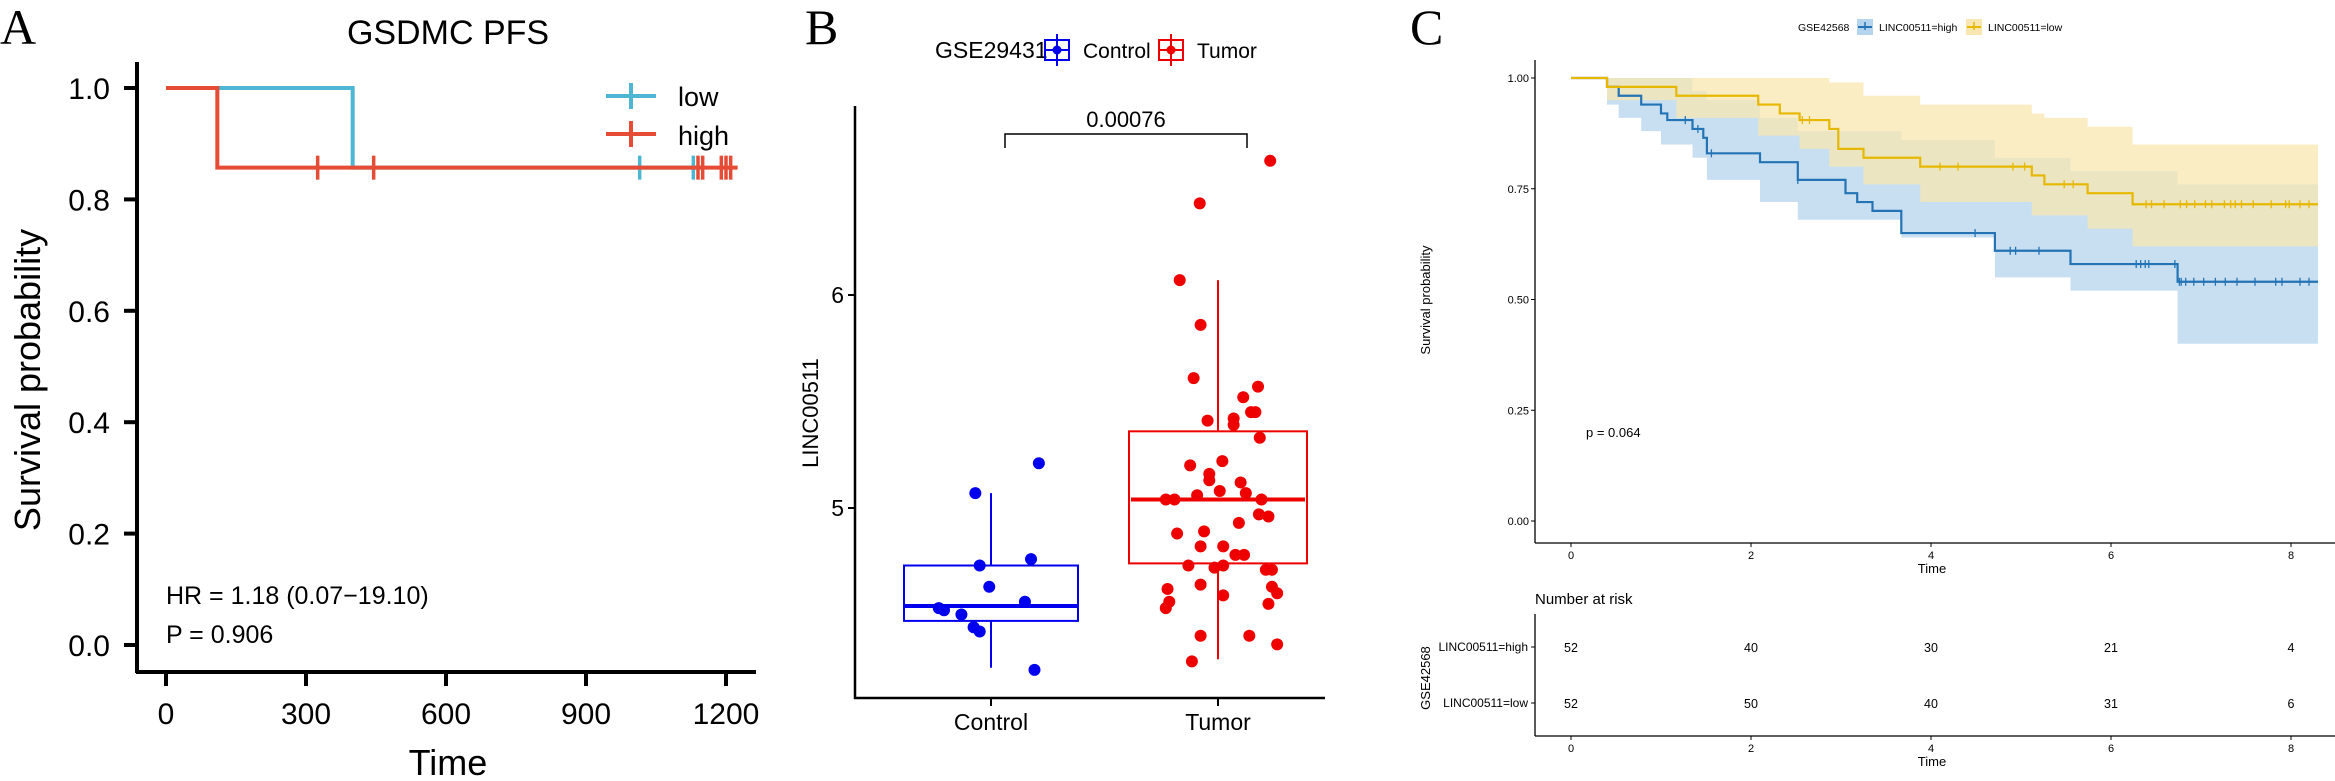  I want to click on y-tick-label-c: 0.25, so click(1518, 411).